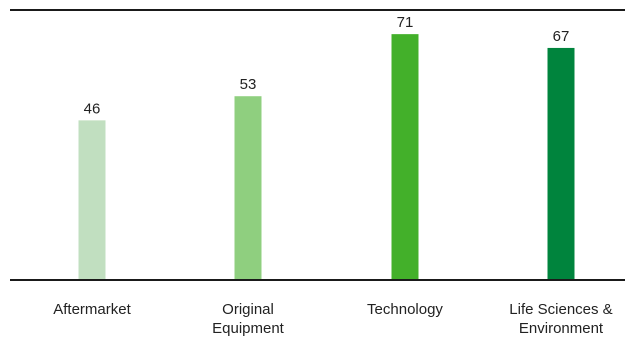 The height and width of the screenshot is (338, 635). I want to click on category-label-line: Life Sciences &, so click(560, 309).